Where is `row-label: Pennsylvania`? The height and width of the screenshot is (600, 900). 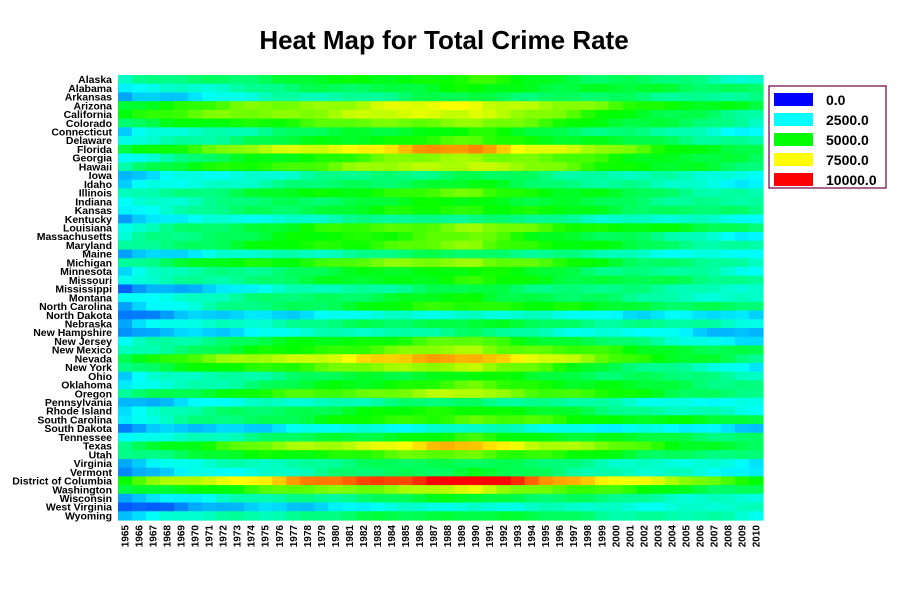 row-label: Pennsylvania is located at coordinates (78, 403).